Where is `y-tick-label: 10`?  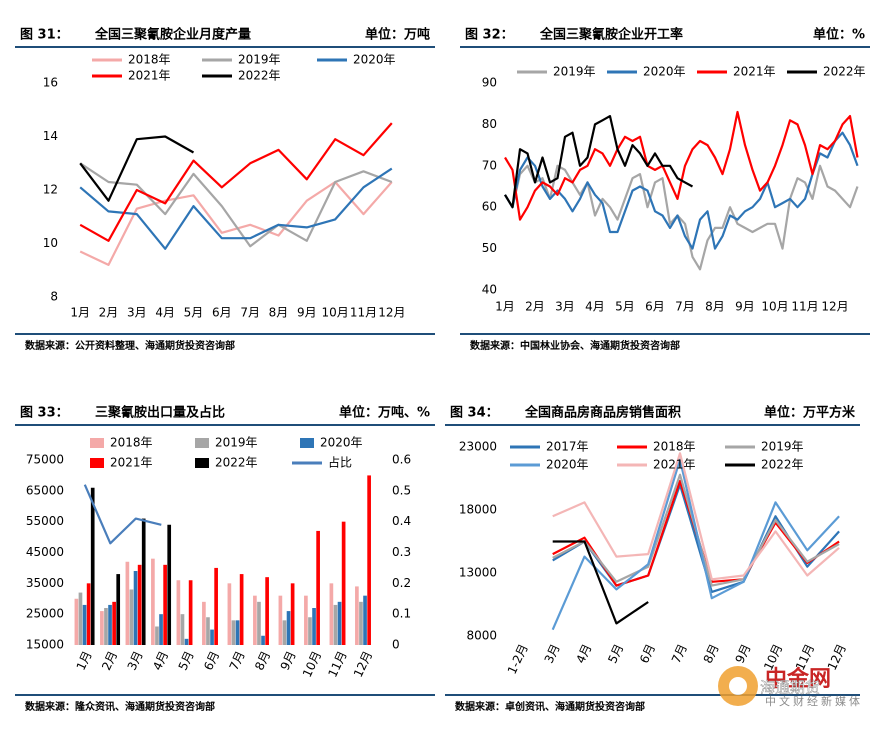 y-tick-label: 10 is located at coordinates (50, 243).